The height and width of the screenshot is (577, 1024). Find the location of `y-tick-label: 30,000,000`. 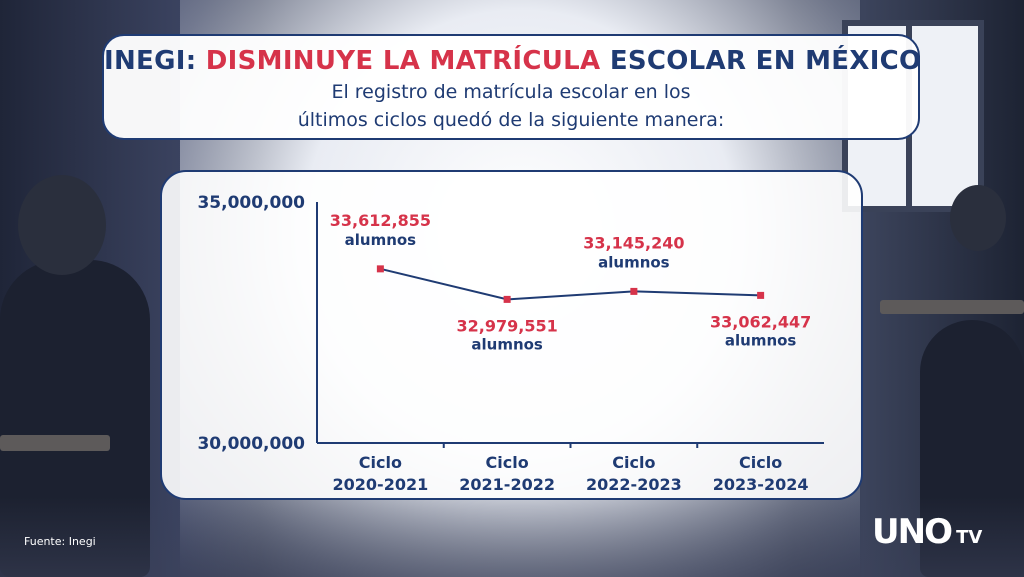

y-tick-label: 30,000,000 is located at coordinates (251, 444).